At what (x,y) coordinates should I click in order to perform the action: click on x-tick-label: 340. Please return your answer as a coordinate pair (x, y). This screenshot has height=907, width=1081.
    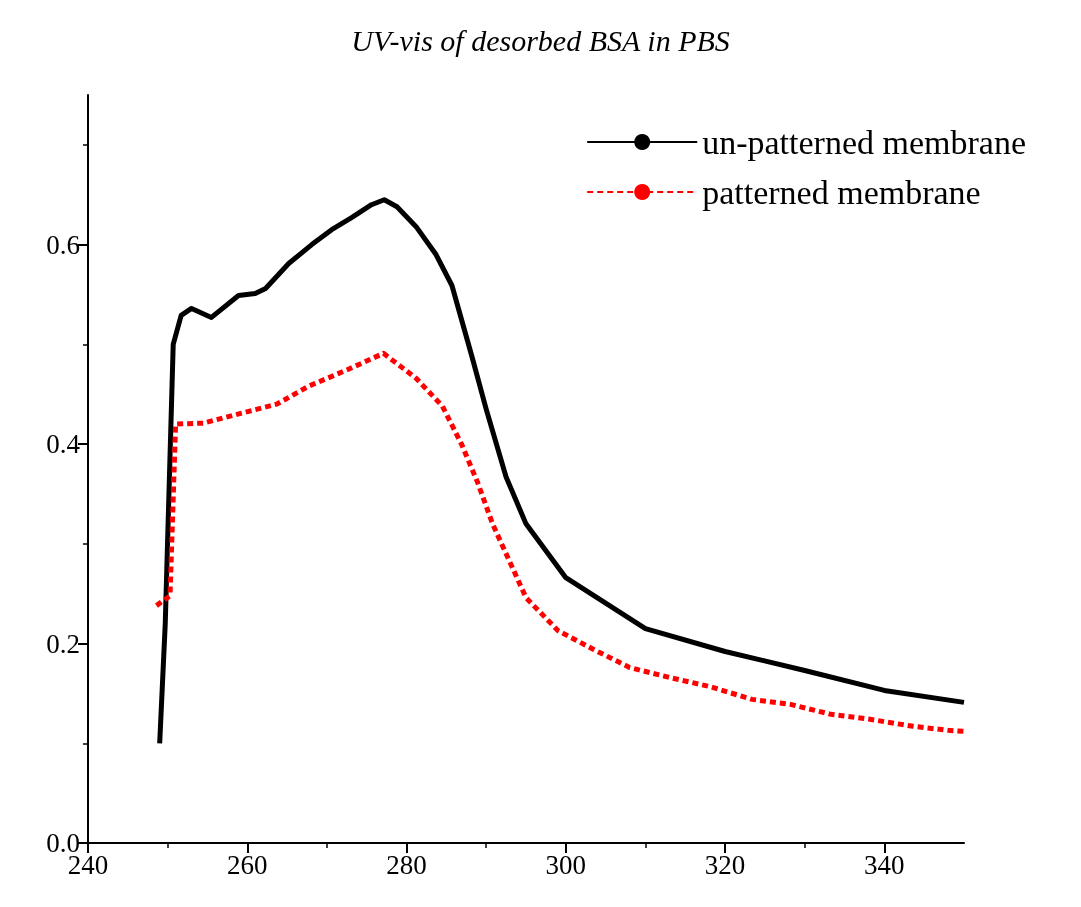
    Looking at the image, I should click on (884, 864).